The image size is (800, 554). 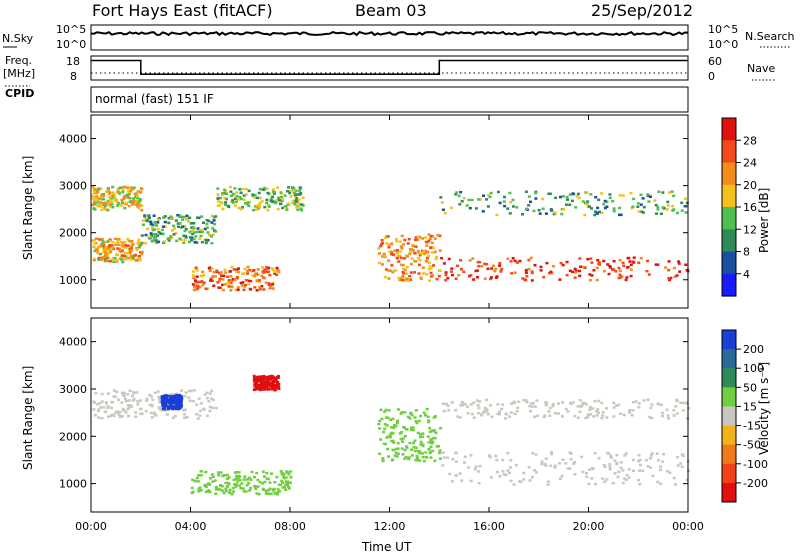 I want to click on nave-tick-top: 60, so click(x=715, y=61).